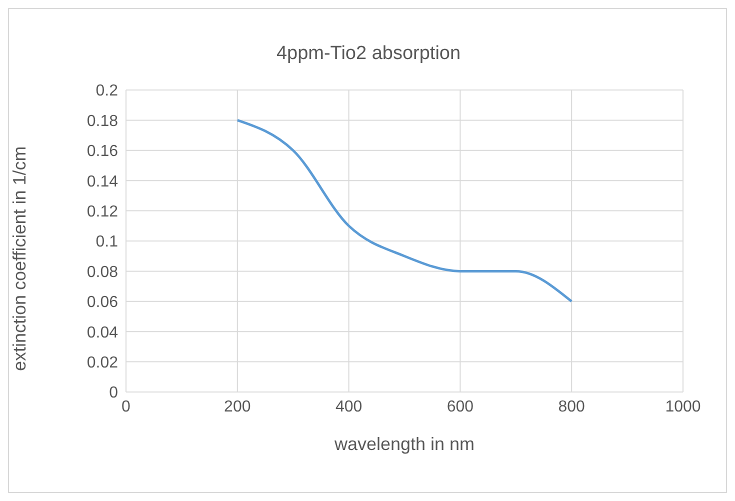  I want to click on x-tick-label: 400, so click(348, 407).